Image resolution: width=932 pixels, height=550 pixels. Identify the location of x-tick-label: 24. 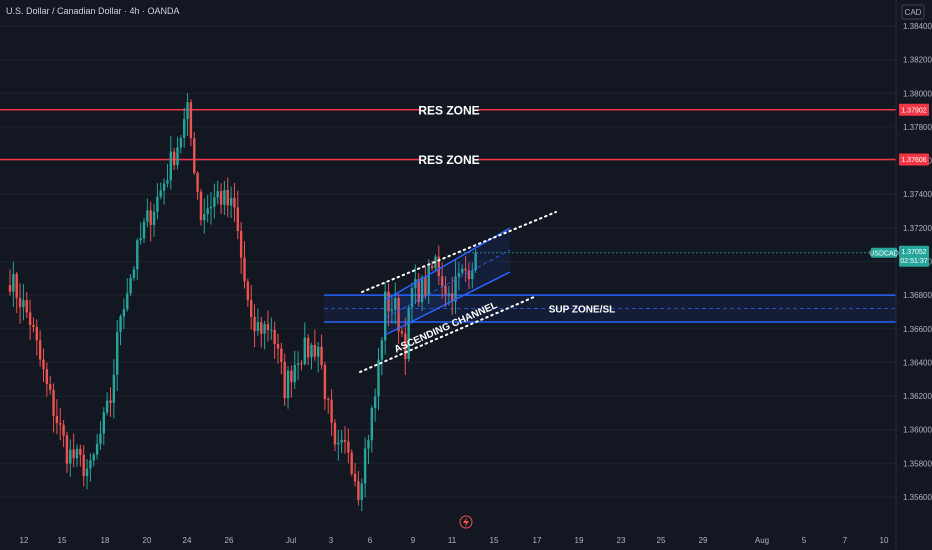
(187, 540).